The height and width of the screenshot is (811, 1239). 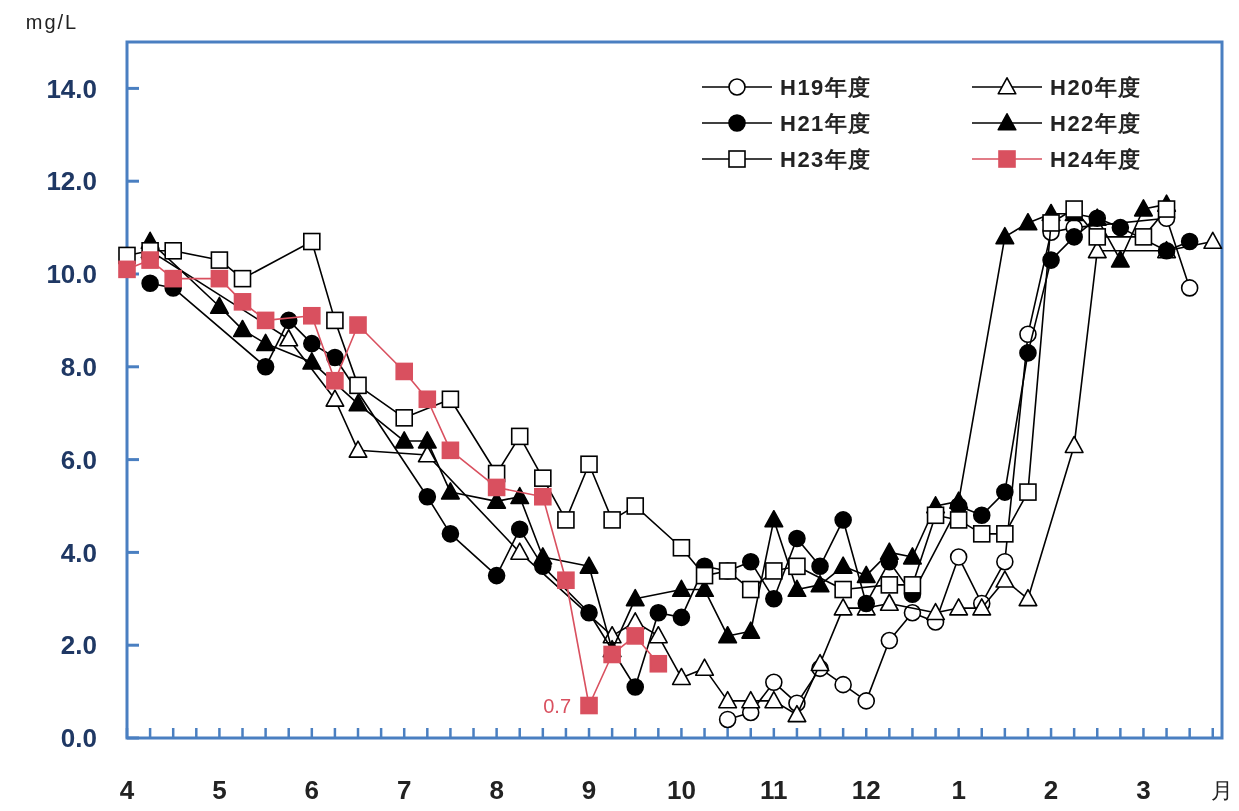 What do you see at coordinates (496, 790) in the screenshot?
I see `x-tick-label: 8` at bounding box center [496, 790].